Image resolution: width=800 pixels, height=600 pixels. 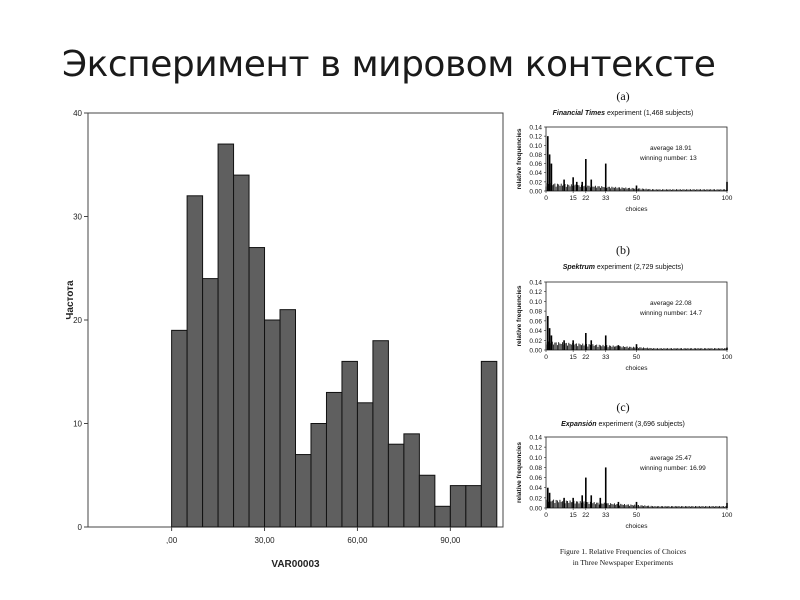 I want to click on panel-title: Expansión experiment (3,696 subjects), so click(x=623, y=424).